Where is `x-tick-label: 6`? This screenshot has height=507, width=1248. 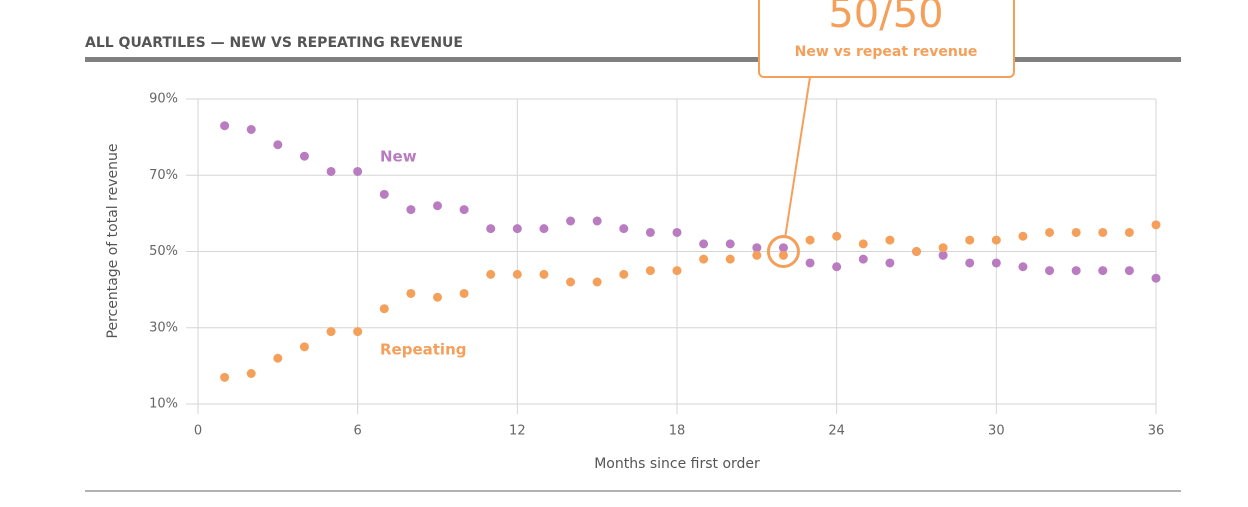 x-tick-label: 6 is located at coordinates (358, 431).